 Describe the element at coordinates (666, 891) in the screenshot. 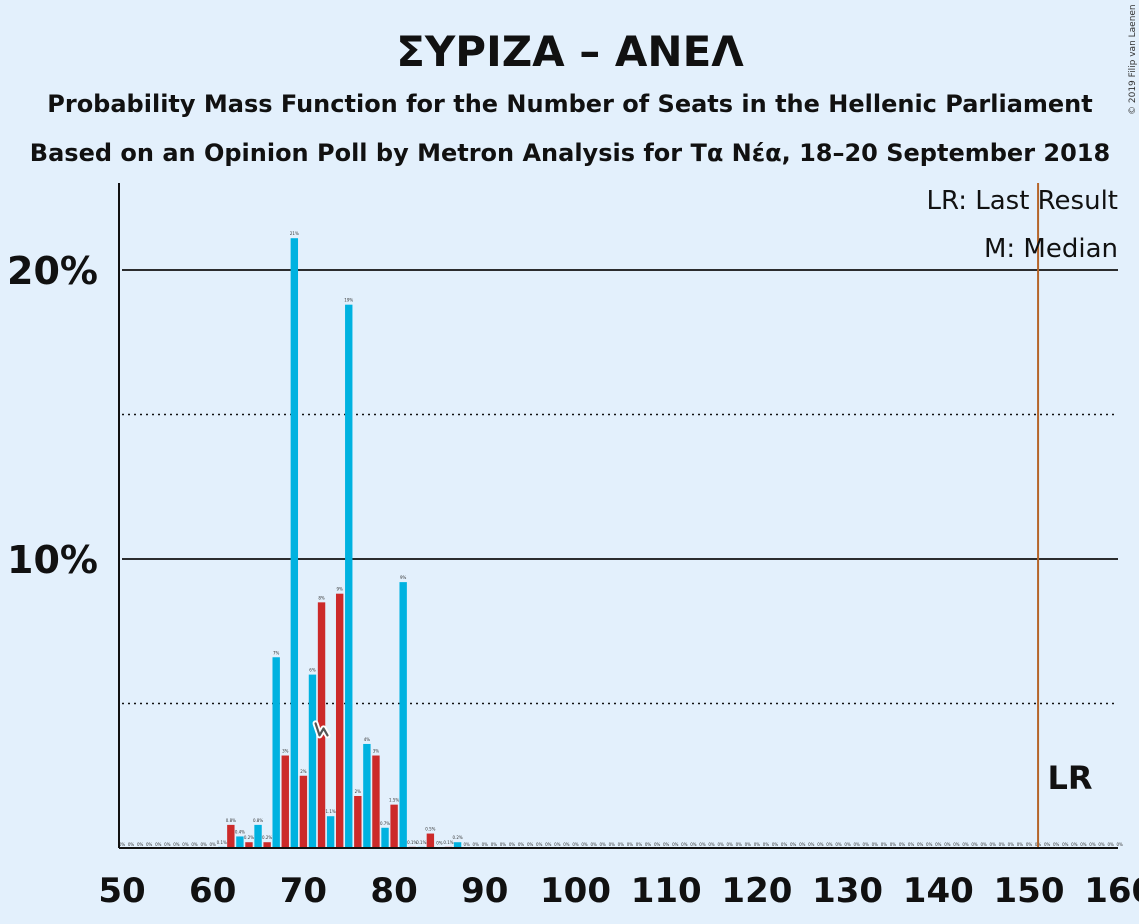

I see `x-tick-label: 110` at that location.